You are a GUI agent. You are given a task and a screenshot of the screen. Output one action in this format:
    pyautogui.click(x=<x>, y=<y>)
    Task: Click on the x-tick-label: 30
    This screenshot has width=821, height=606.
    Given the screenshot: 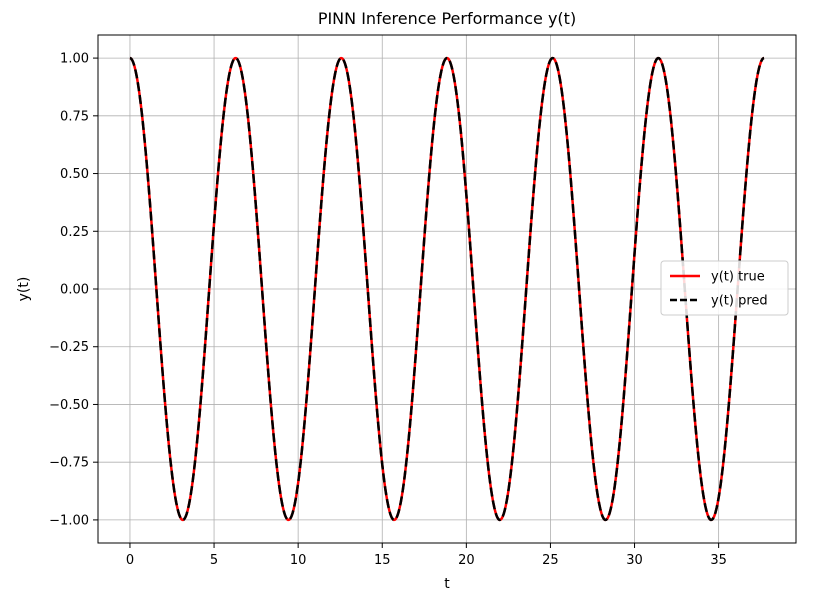 What is the action you would take?
    pyautogui.click(x=634, y=560)
    